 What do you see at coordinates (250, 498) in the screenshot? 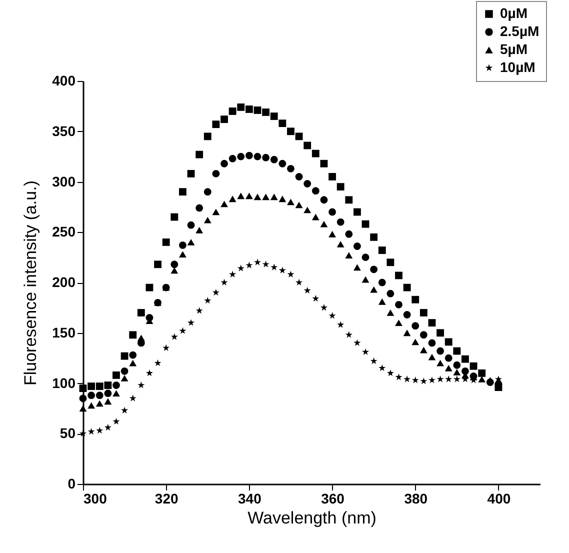
I see `x-tick-label: 340` at bounding box center [250, 498].